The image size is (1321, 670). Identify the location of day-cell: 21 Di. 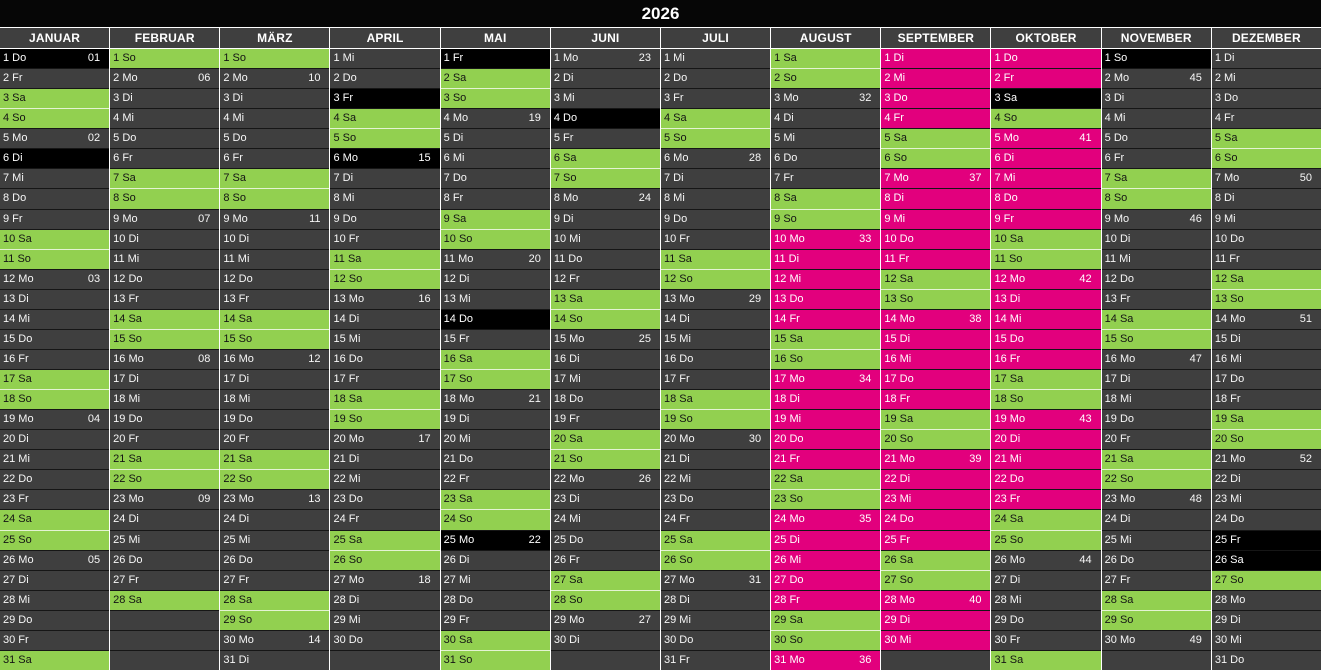
(715, 460).